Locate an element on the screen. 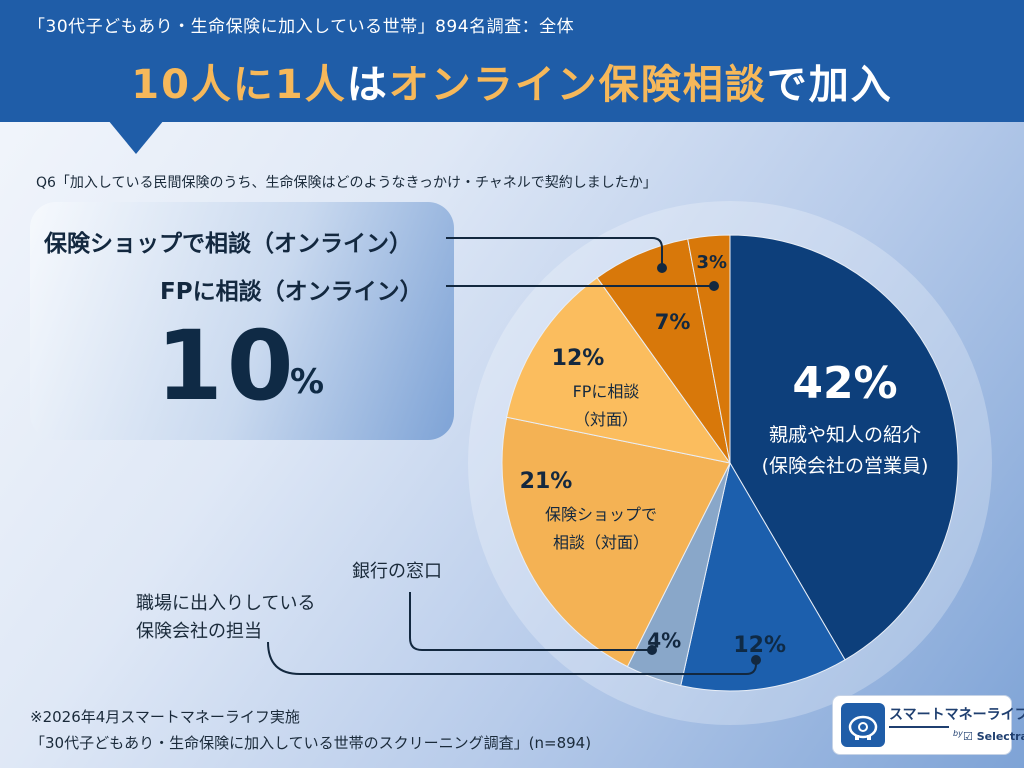  callout-label-shop-online: 保険ショップで相談（オンライン） is located at coordinates (228, 244).